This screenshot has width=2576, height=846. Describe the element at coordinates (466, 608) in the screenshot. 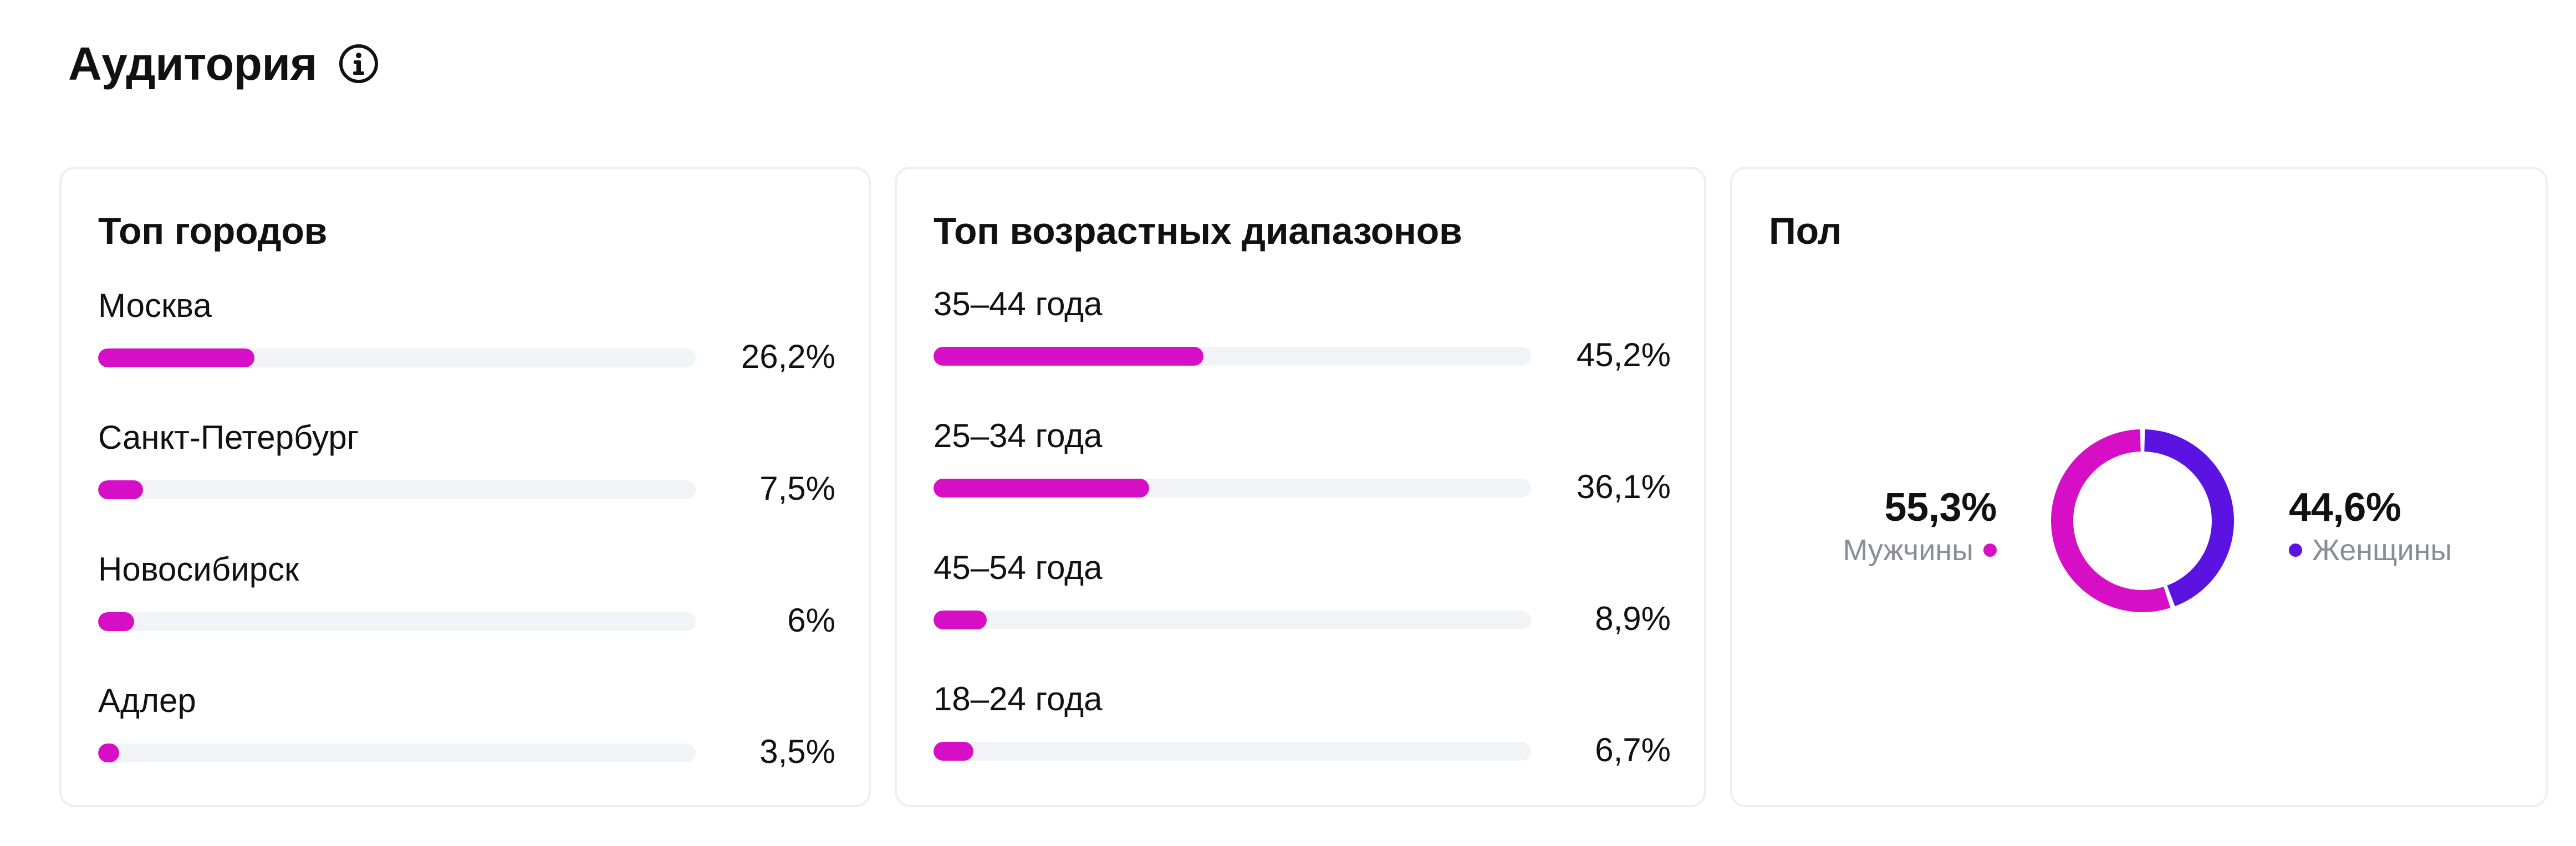

I see `city-row: Новосибирск 6%` at that location.